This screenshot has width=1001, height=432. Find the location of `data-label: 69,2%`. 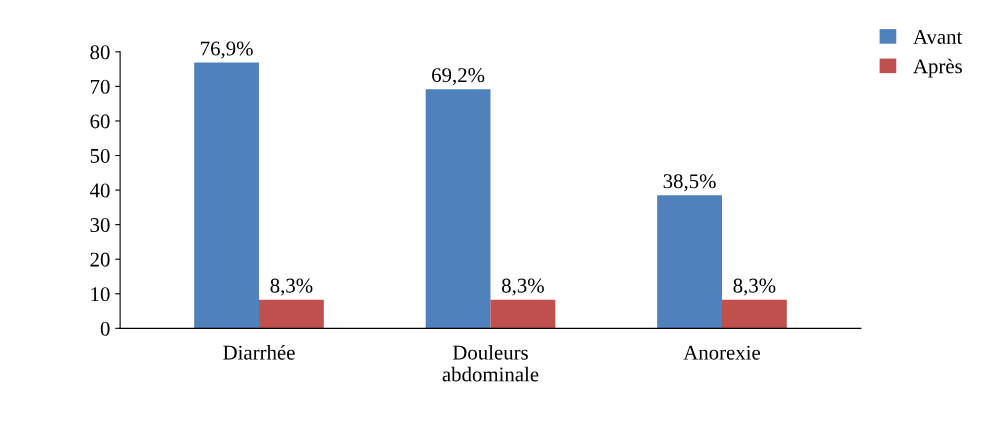

data-label: 69,2% is located at coordinates (458, 77).